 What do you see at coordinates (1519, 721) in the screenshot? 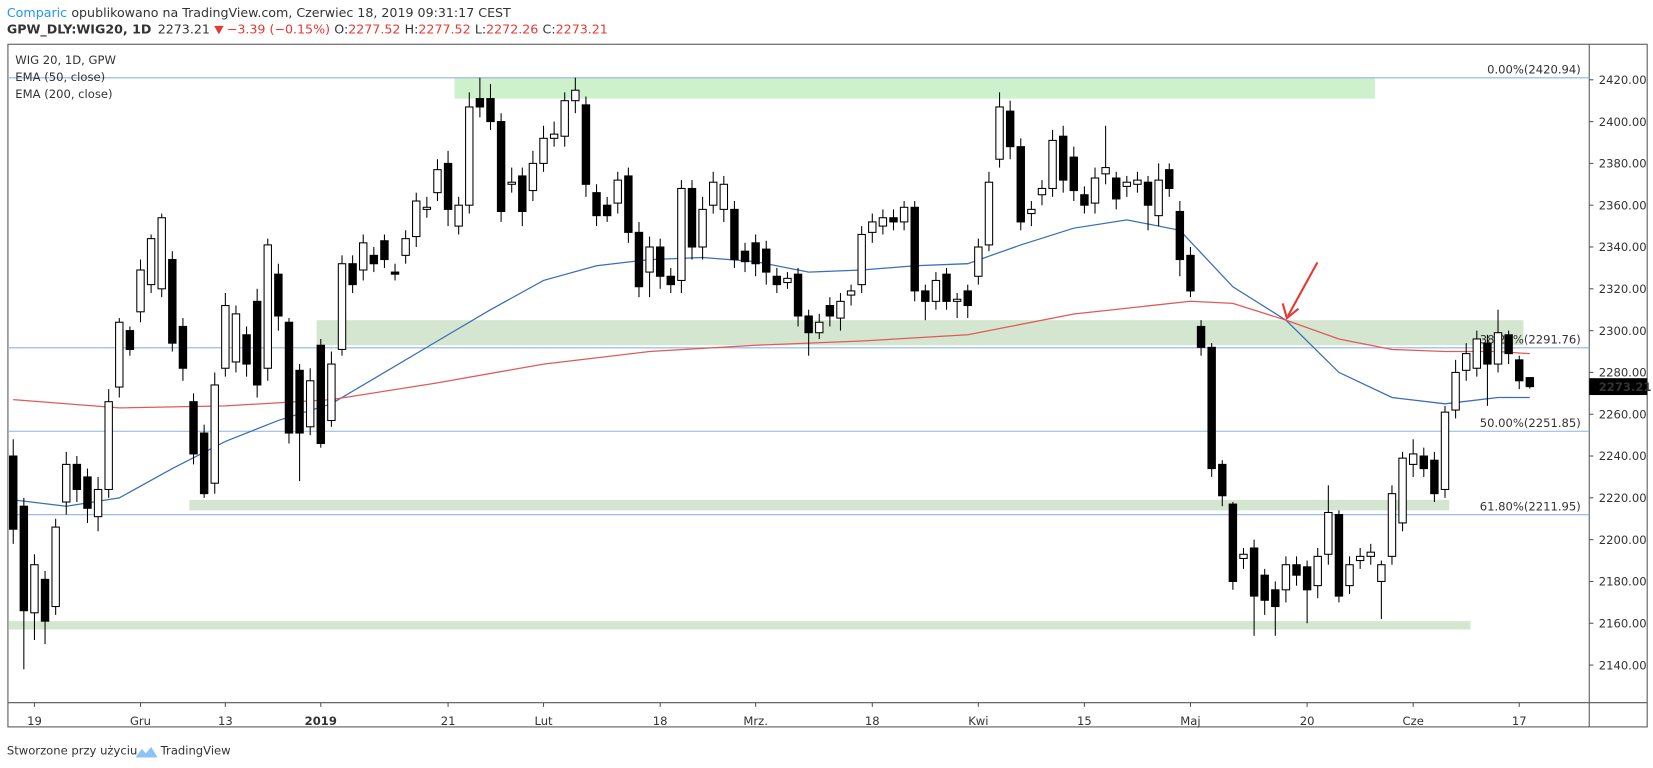
I see `x-tick-label: 17` at bounding box center [1519, 721].